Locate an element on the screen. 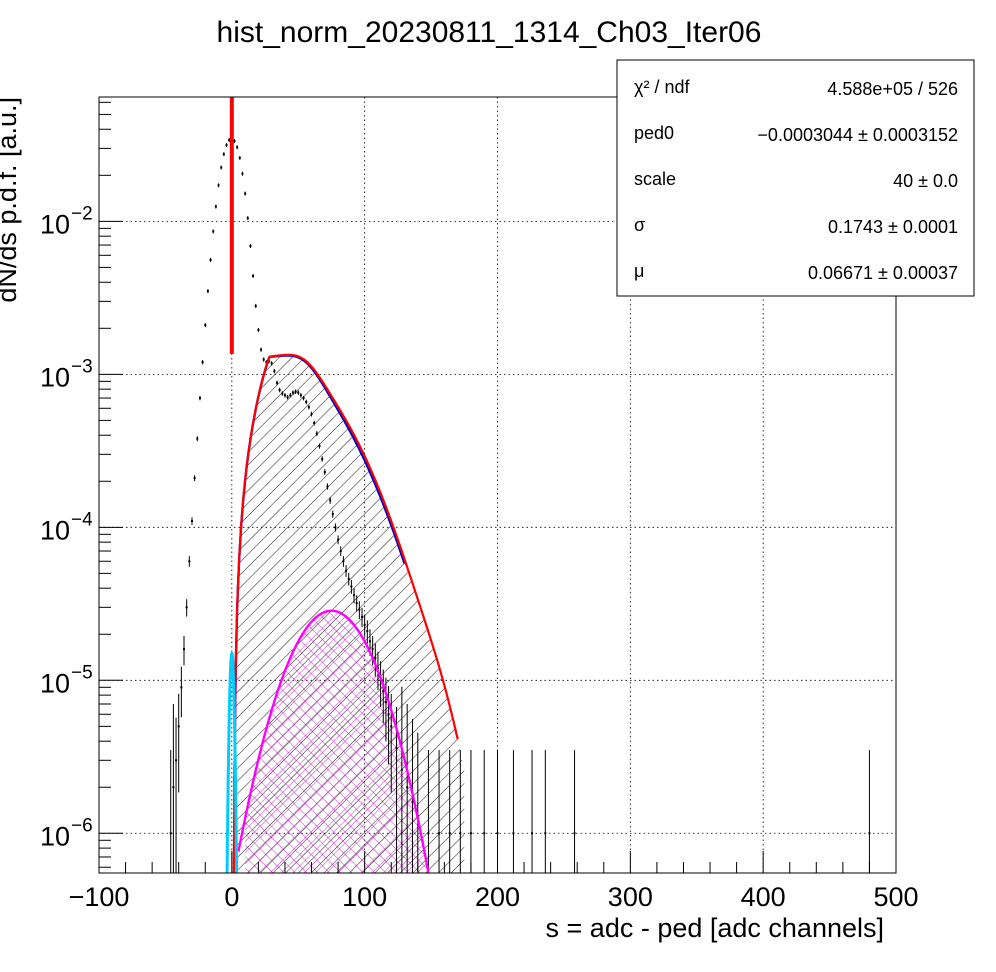  stat-value: −0.0003044 ± 0.0003152 is located at coordinates (857, 135).